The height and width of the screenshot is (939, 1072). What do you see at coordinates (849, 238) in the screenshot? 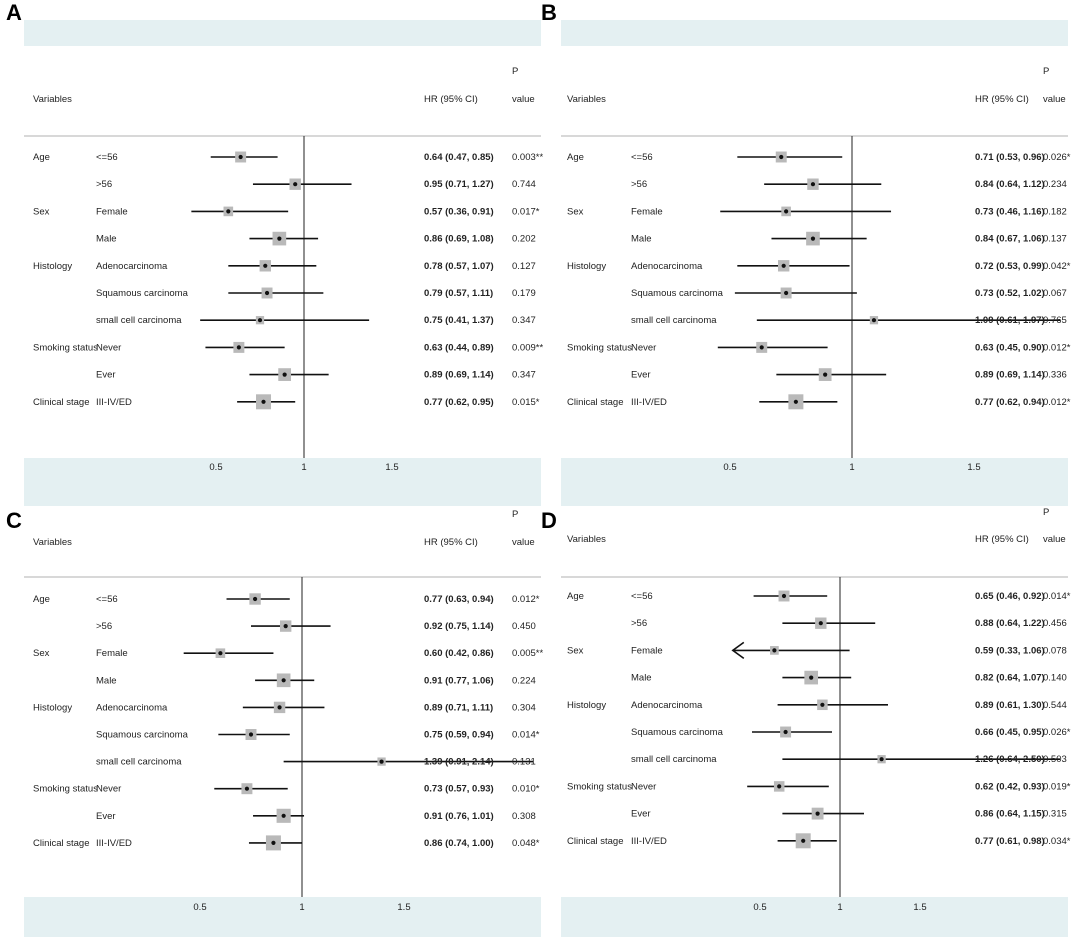
I see `forest-row: Male 0.84 (0.67, 1.06)0.137` at bounding box center [849, 238].